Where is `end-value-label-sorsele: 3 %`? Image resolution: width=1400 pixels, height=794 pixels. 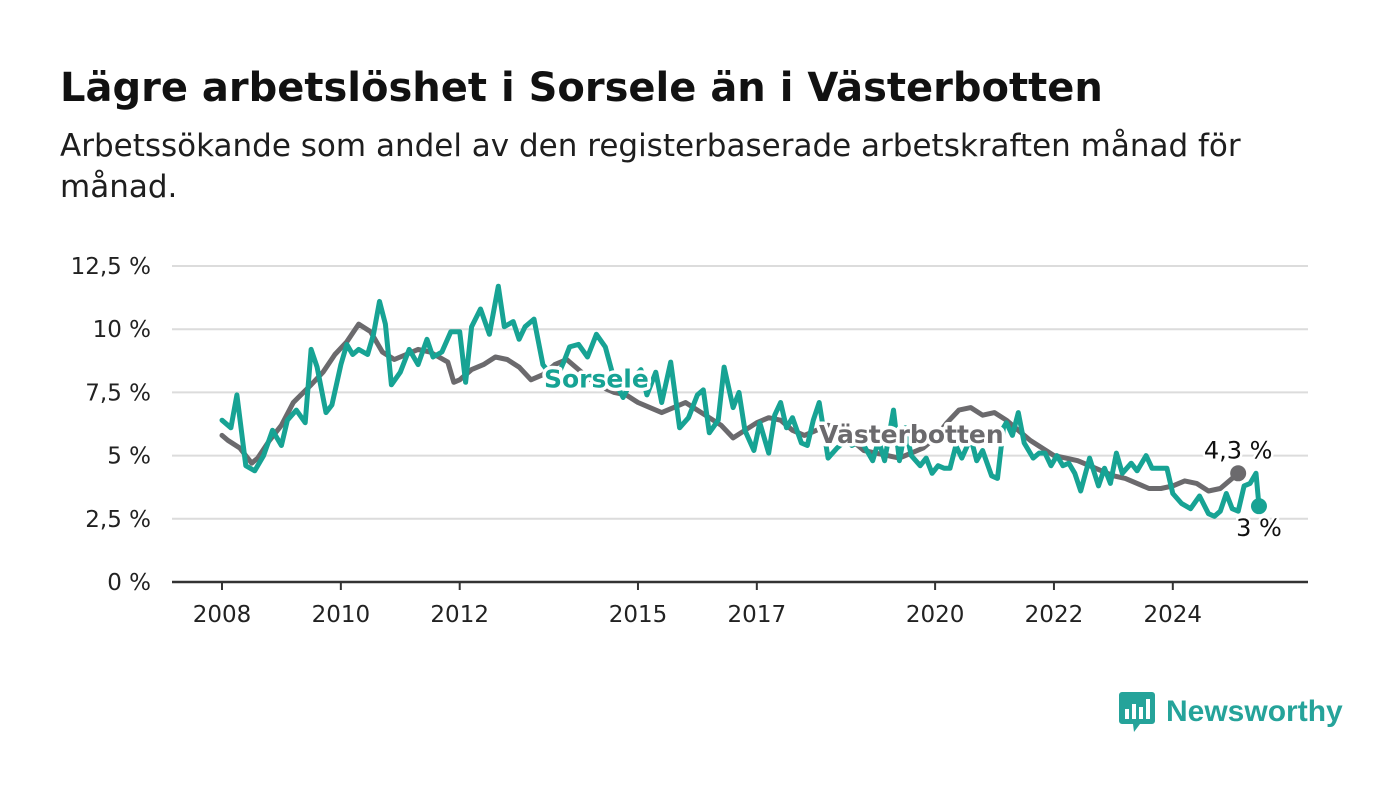 end-value-label-sorsele: 3 % is located at coordinates (1259, 528).